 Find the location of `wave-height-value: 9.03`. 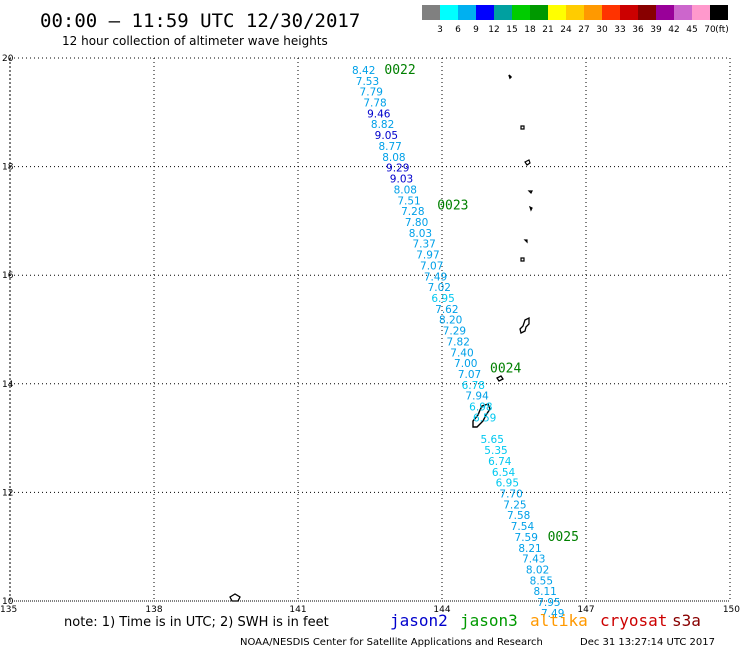

wave-height-value: 9.03 is located at coordinates (401, 180).